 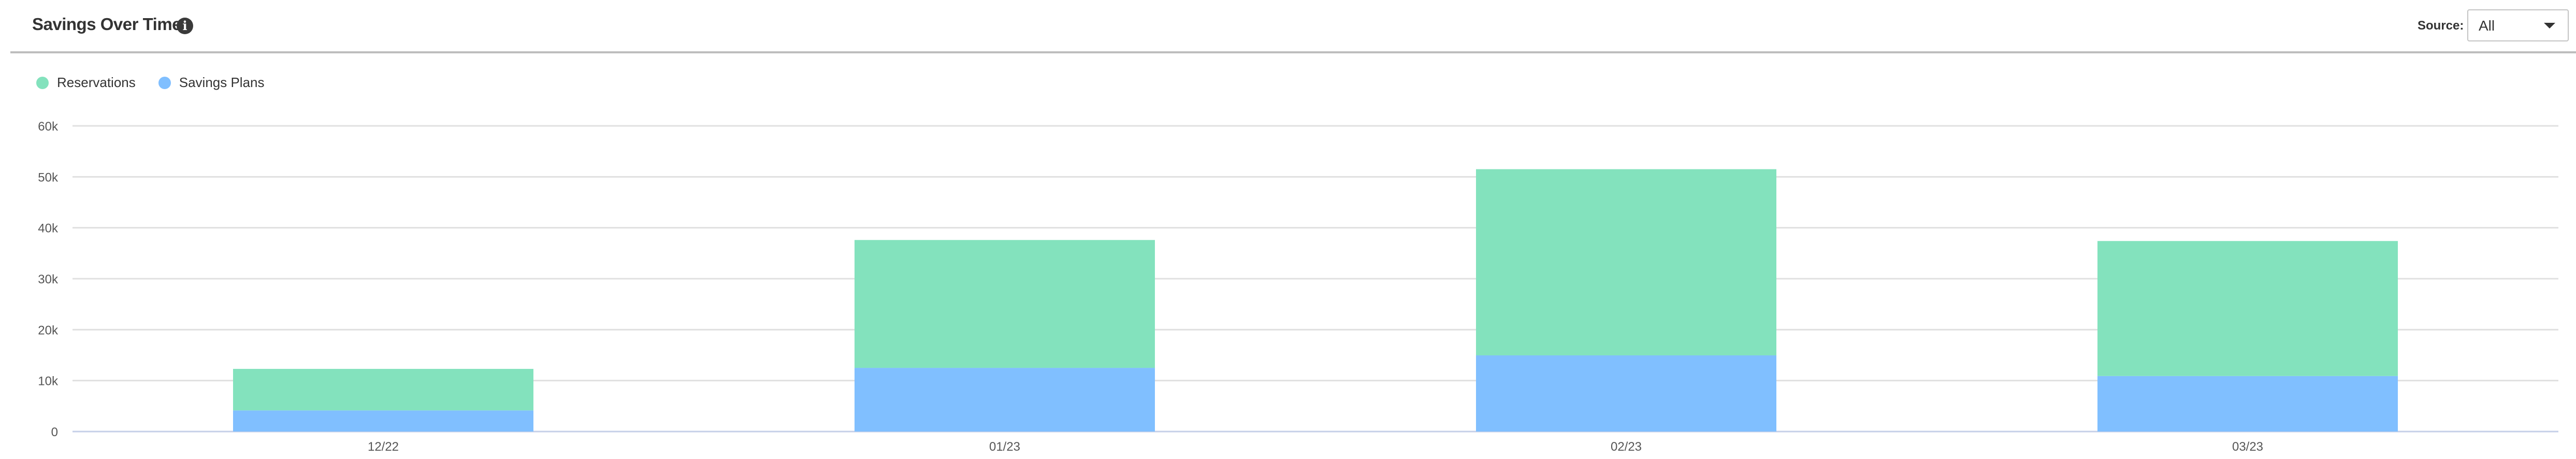 I want to click on y-tick-label: 20k, so click(x=48, y=330).